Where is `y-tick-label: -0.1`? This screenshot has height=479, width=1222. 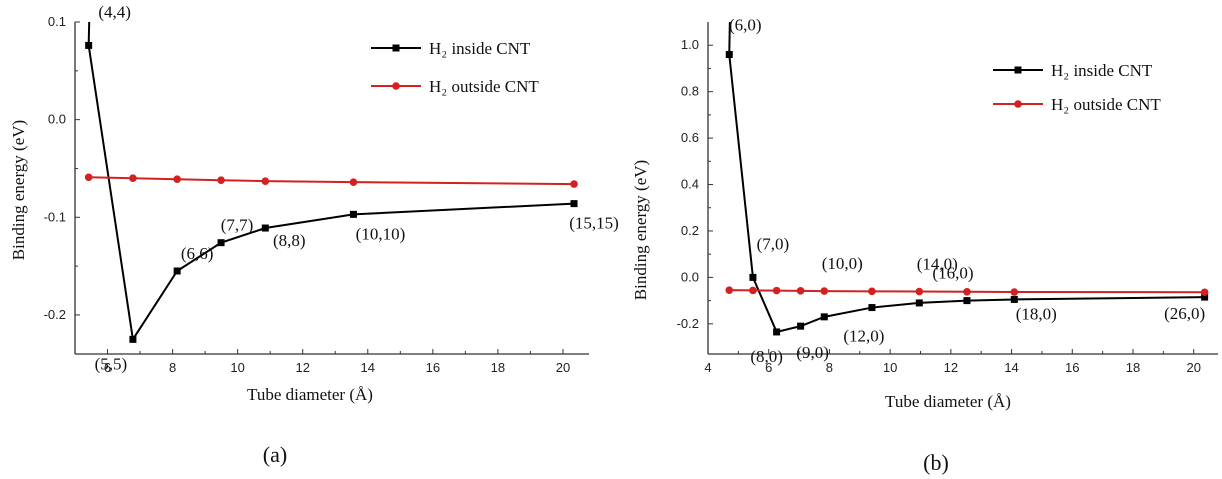 y-tick-label: -0.1 is located at coordinates (55, 216).